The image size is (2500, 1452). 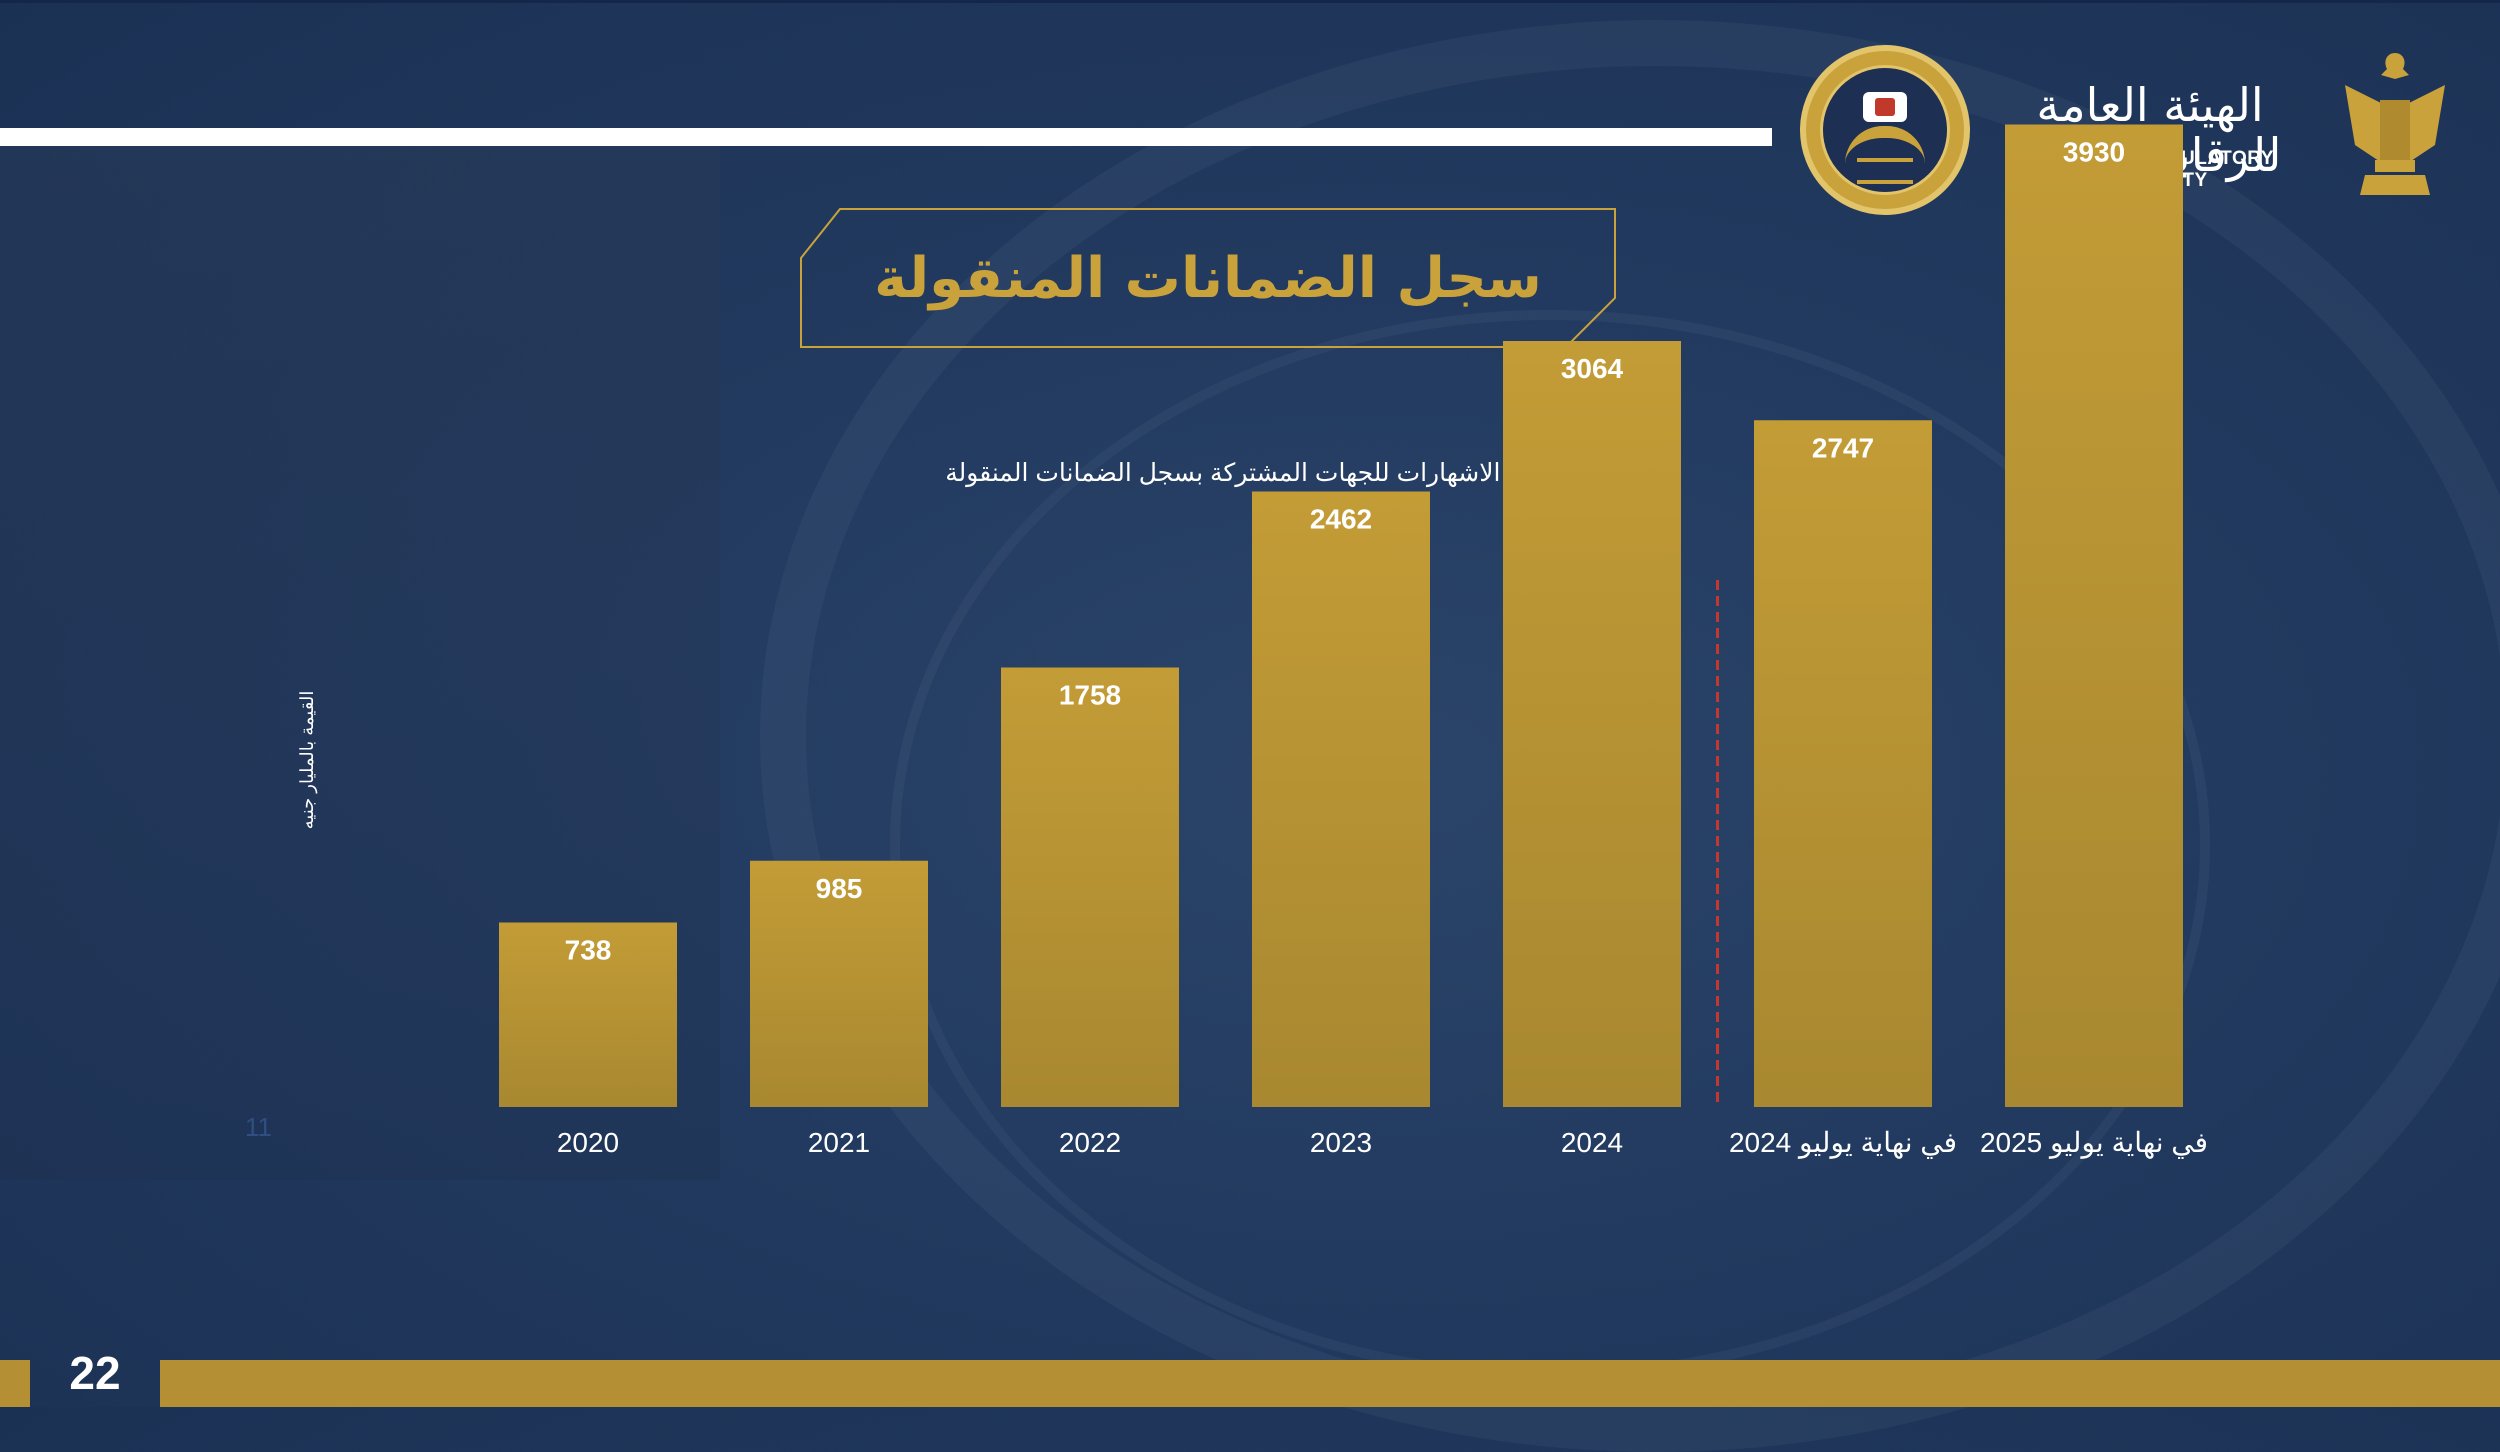 What do you see at coordinates (1885, 130) in the screenshot?
I see `fra-seal-logo` at bounding box center [1885, 130].